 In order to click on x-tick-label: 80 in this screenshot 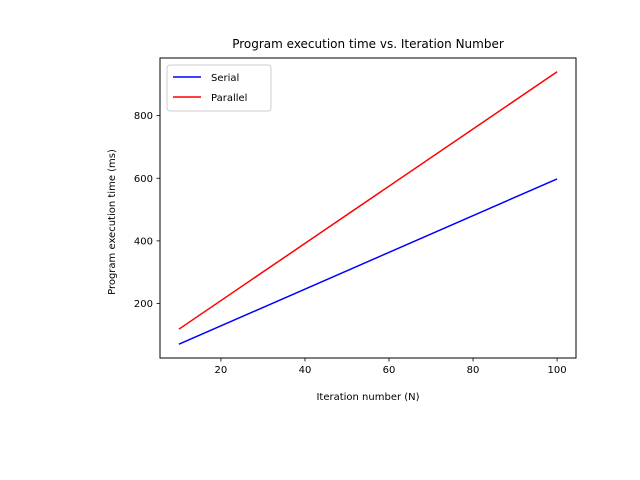, I will do `click(473, 370)`.